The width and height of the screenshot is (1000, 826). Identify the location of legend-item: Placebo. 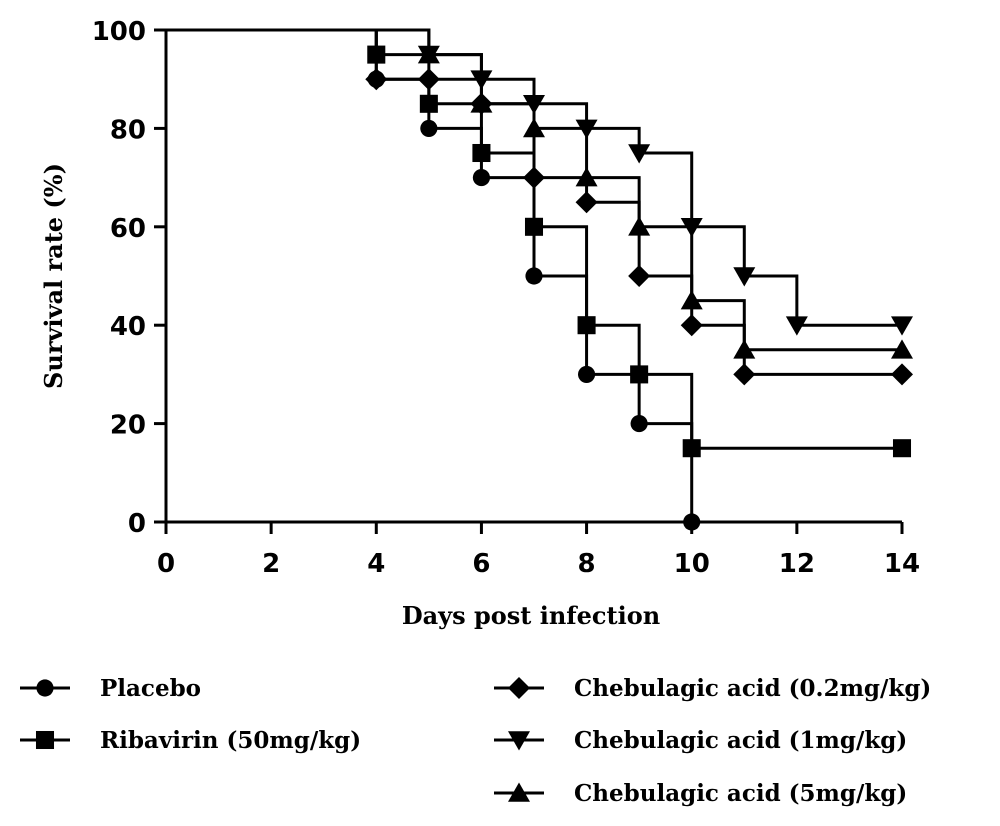
(110, 688).